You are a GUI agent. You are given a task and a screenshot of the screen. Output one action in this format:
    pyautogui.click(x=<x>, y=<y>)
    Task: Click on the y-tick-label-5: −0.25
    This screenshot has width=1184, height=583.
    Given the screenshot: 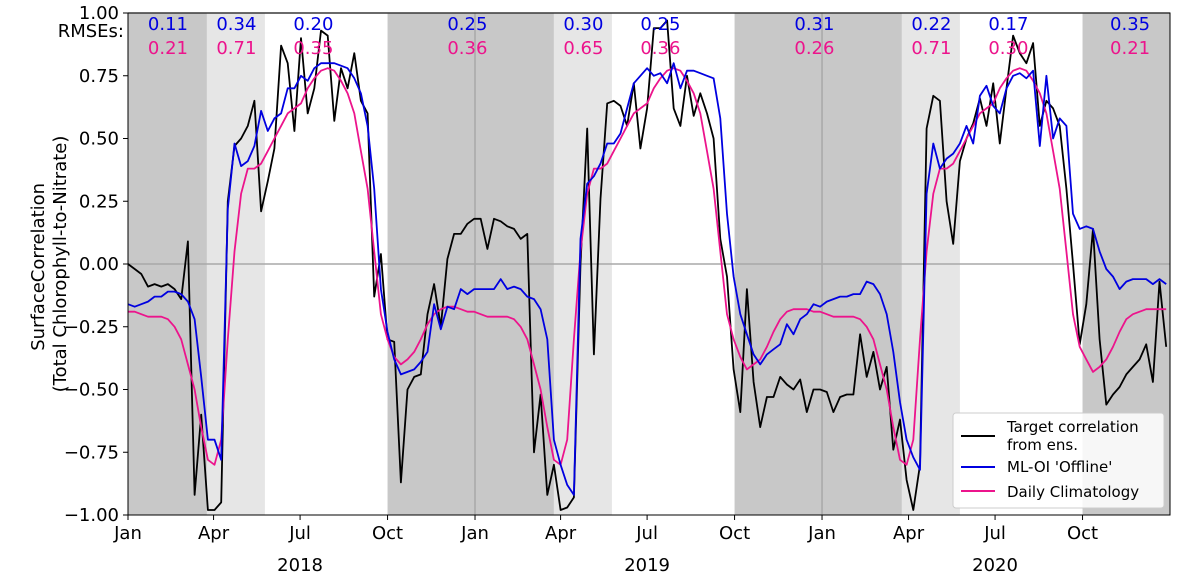 What is the action you would take?
    pyautogui.click(x=91, y=327)
    